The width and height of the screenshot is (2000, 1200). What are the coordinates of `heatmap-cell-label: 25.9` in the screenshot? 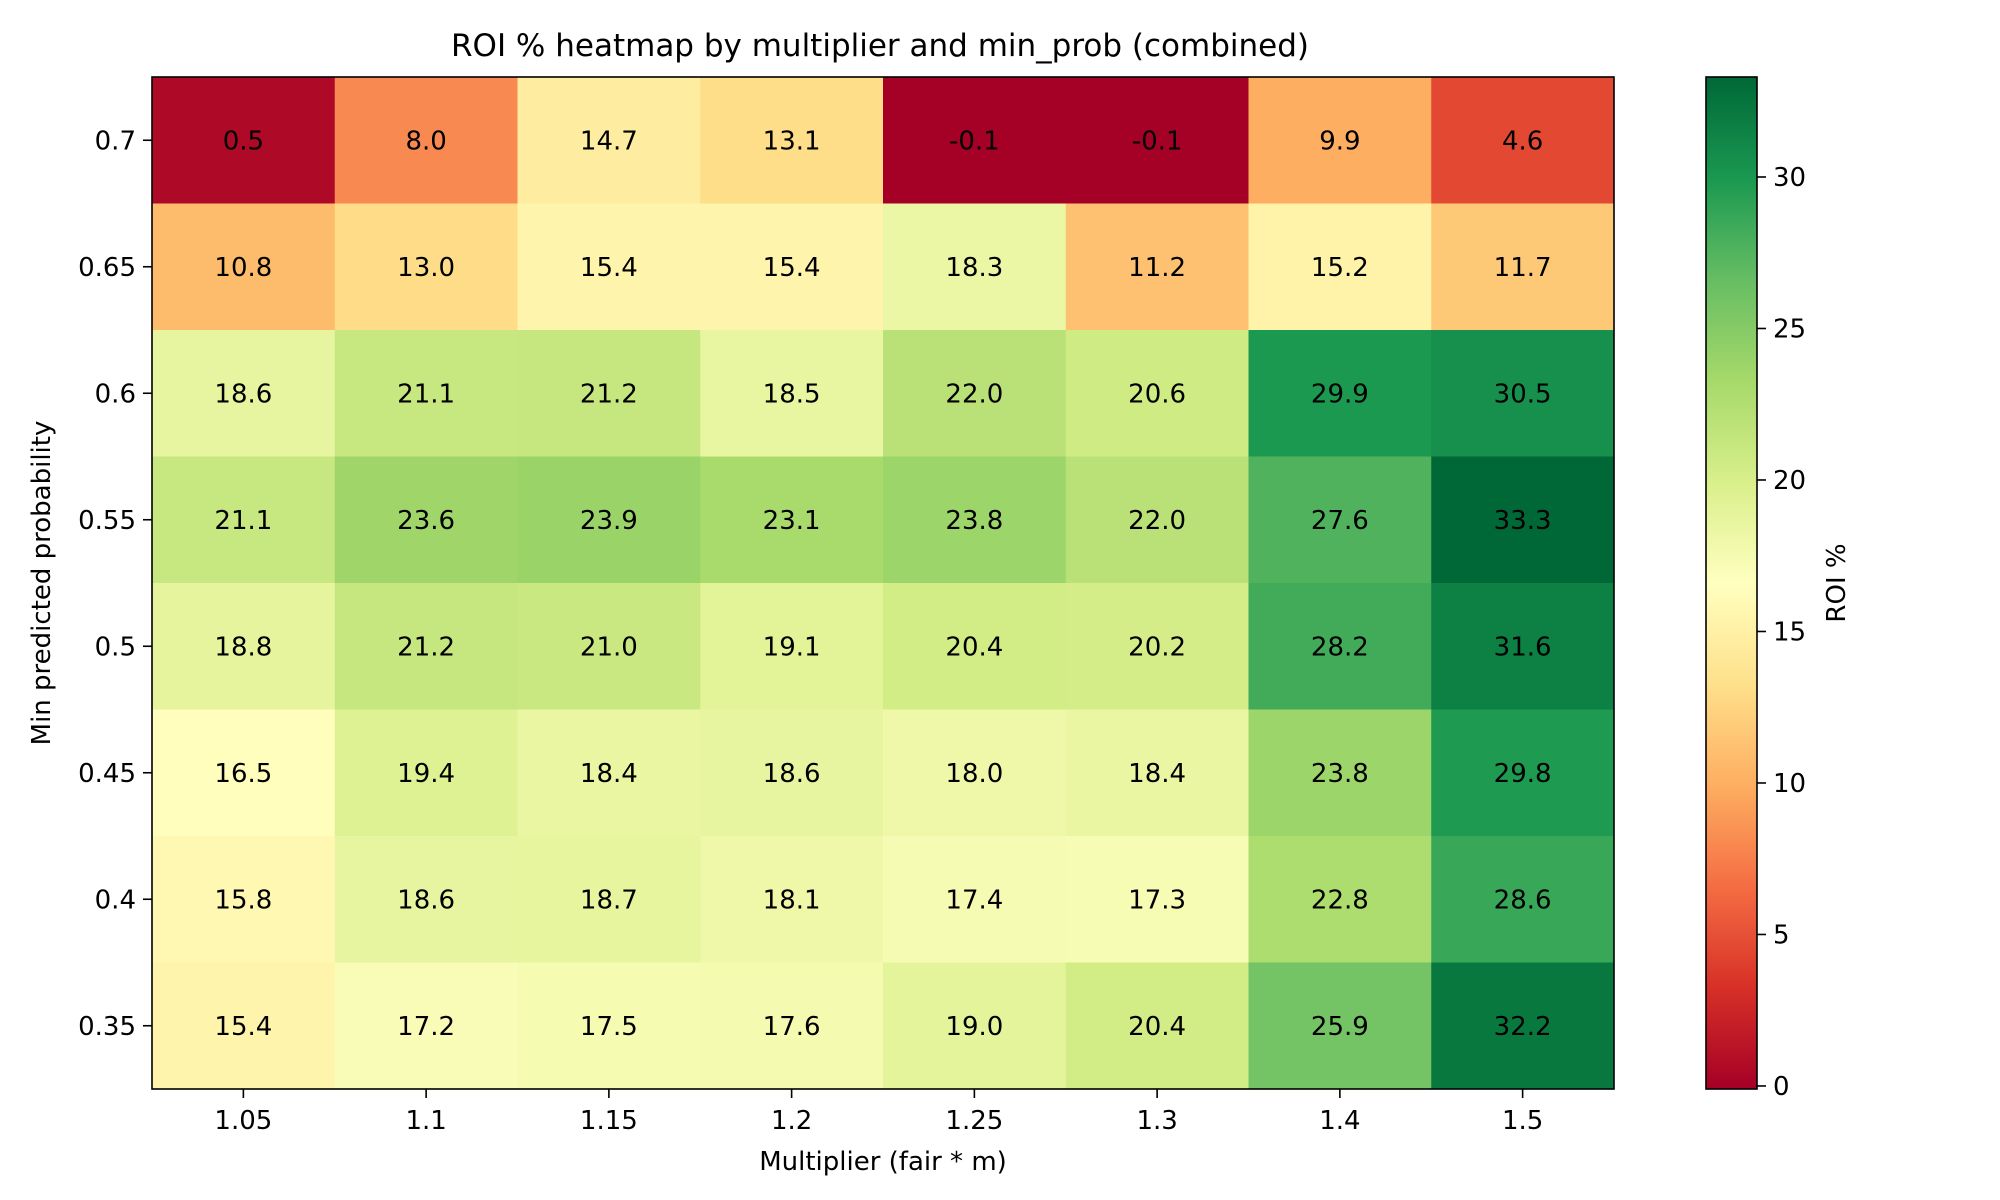 It's located at (1340, 1027).